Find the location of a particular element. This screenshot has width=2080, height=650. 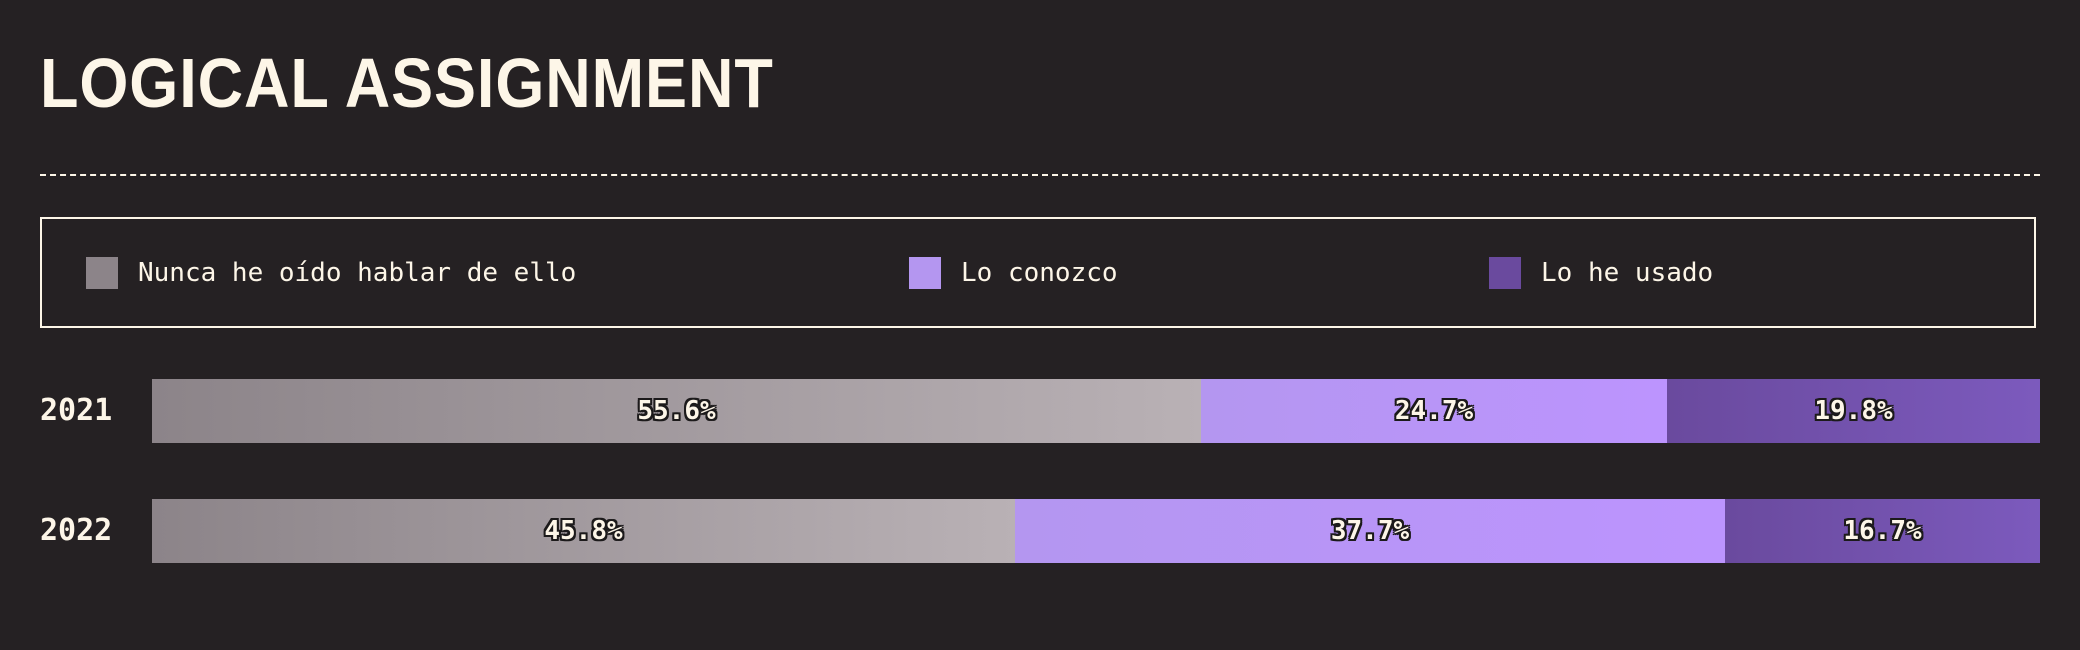

bar-segment-know-it-2021: 24.7% is located at coordinates (1434, 411).